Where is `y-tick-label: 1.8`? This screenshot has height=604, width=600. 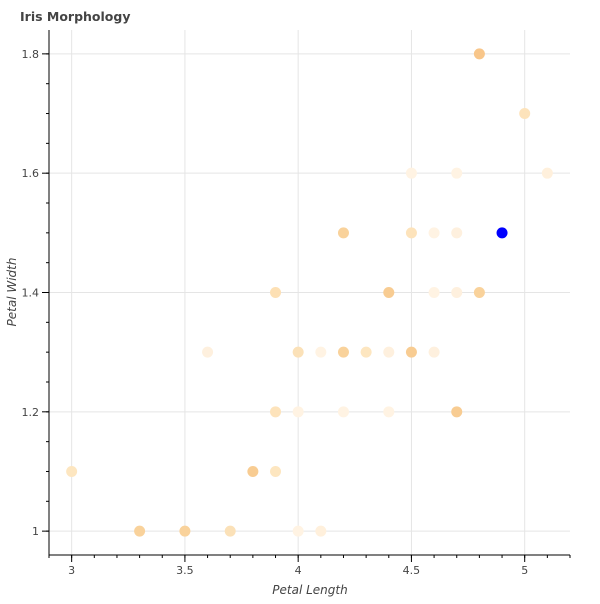
y-tick-label: 1.8 is located at coordinates (31, 54).